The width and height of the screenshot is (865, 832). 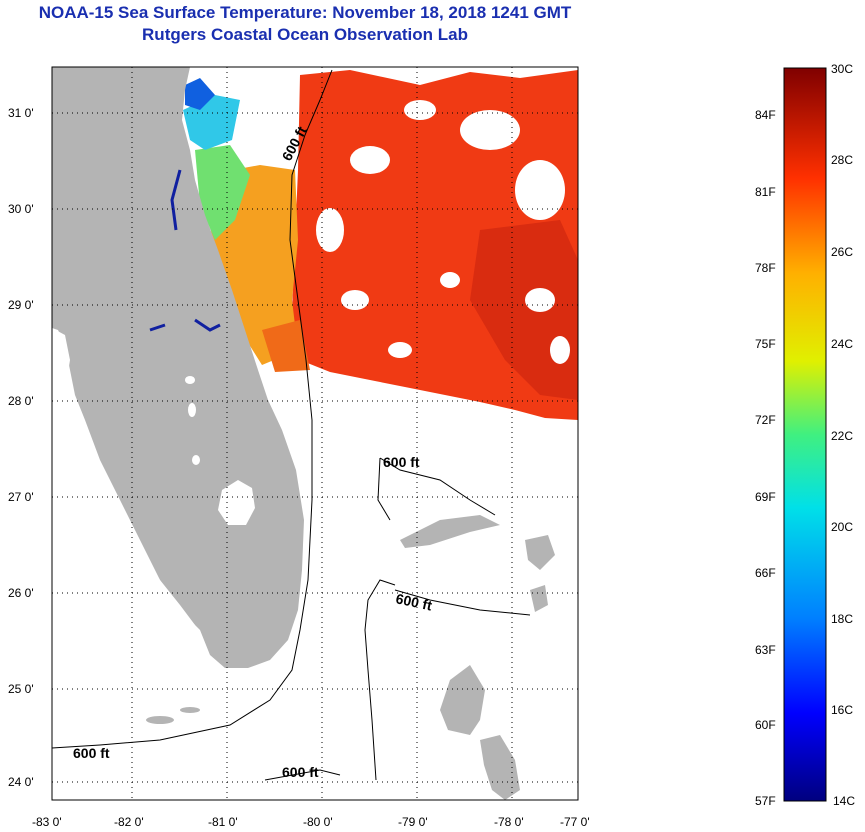 I want to click on contour-label-3: 600 ft, so click(x=413, y=601).